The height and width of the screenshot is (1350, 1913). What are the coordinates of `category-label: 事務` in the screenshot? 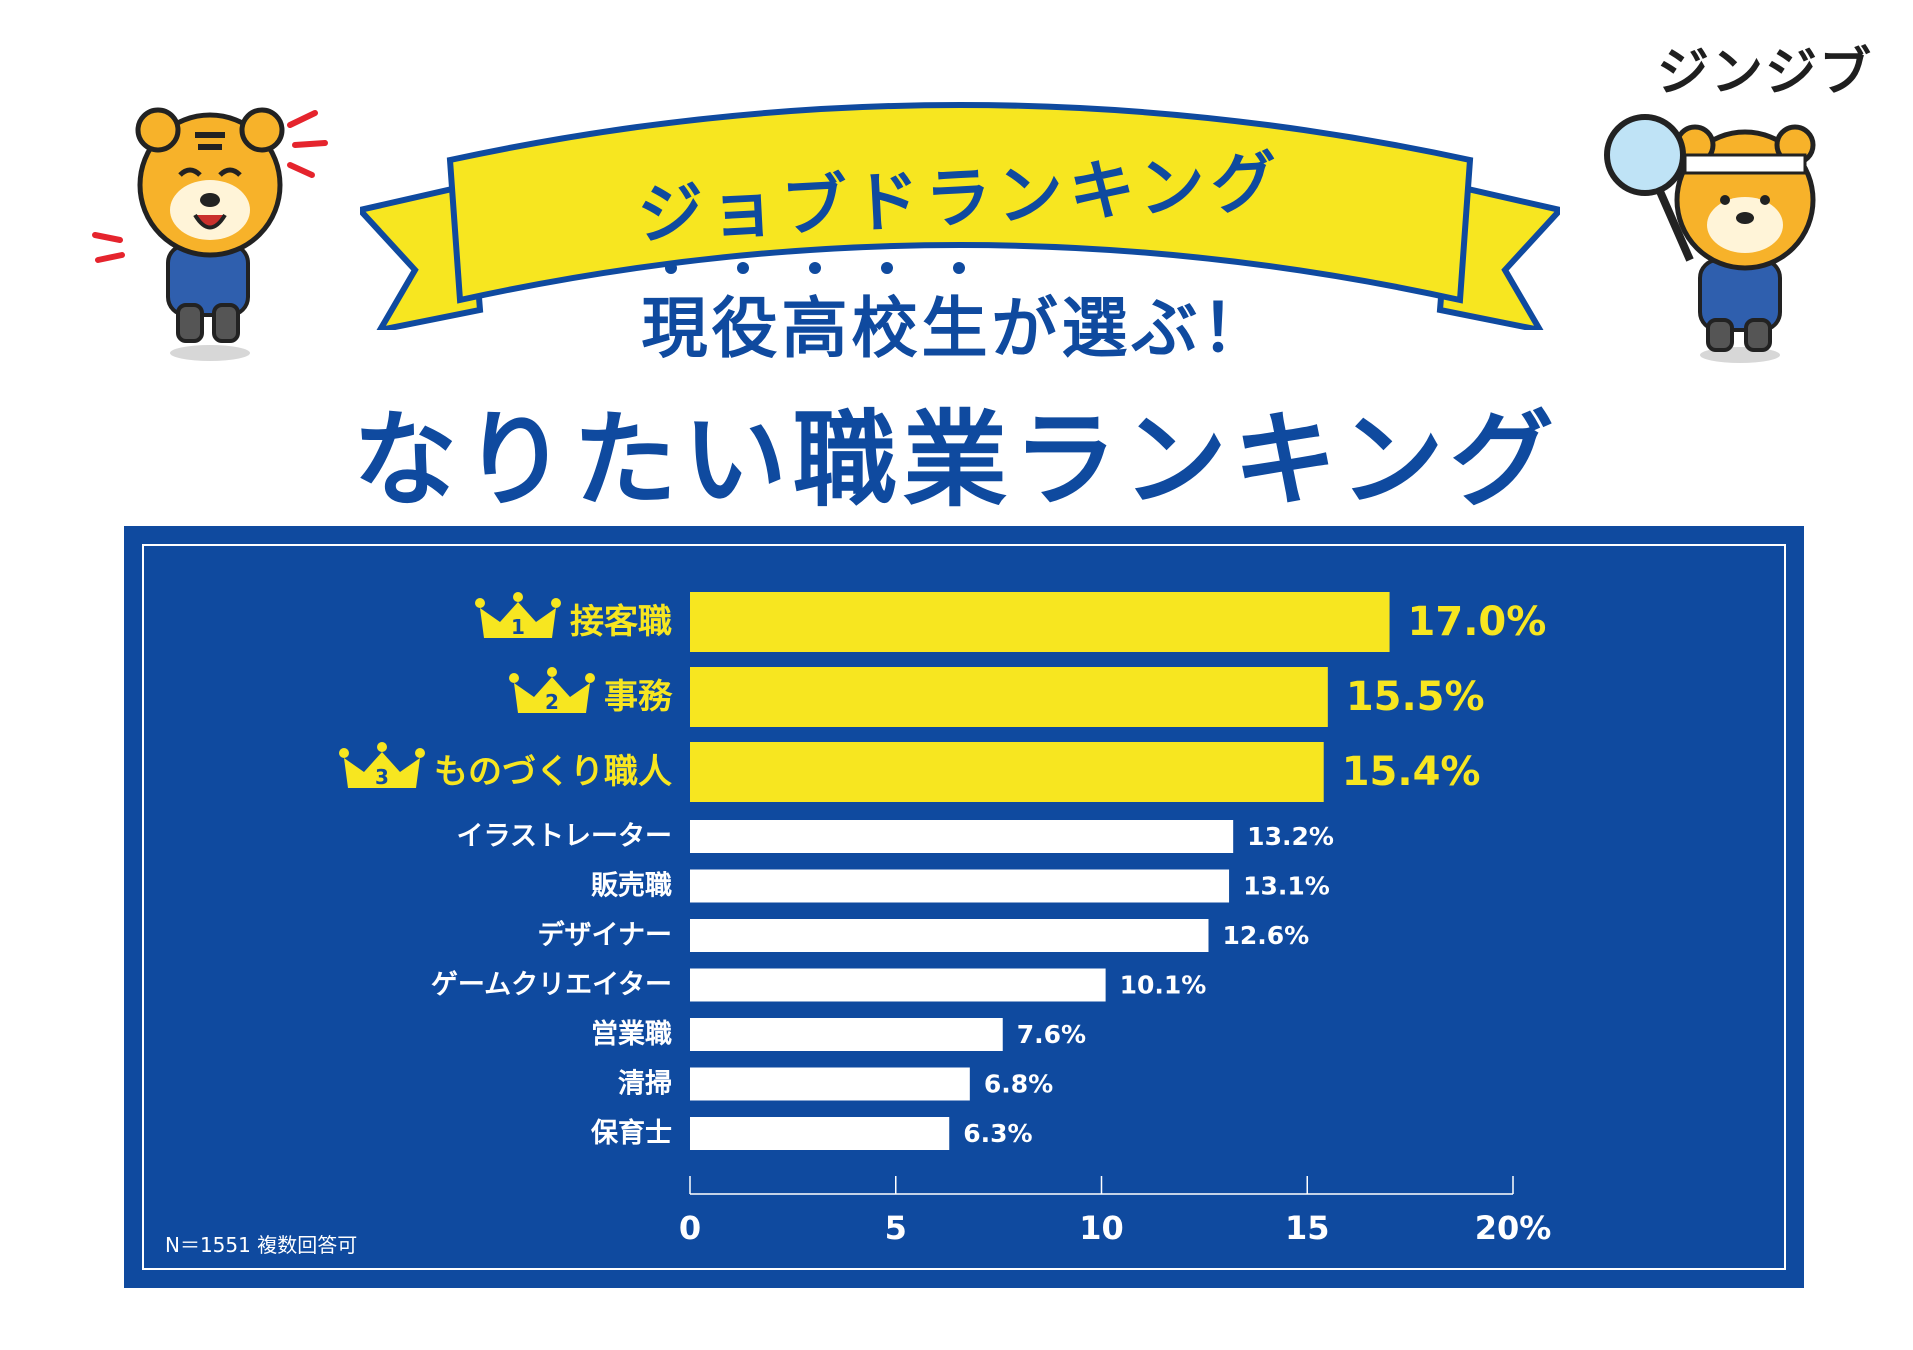 It's located at (638, 697).